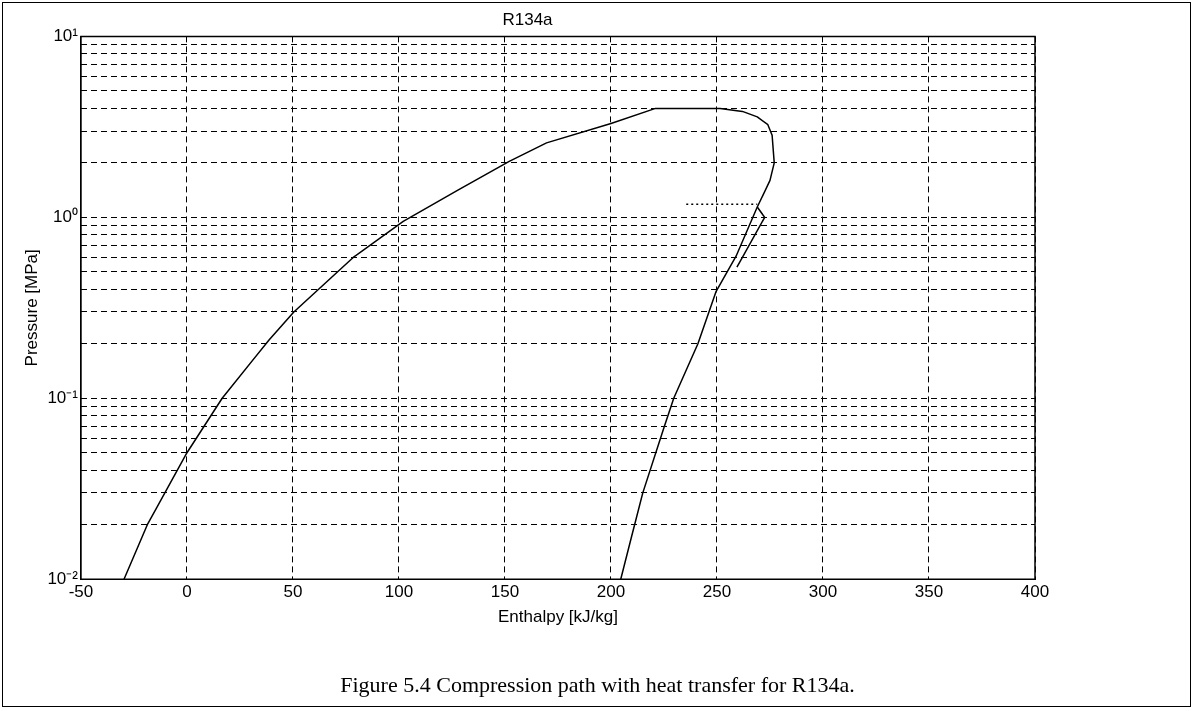 Image resolution: width=1195 pixels, height=711 pixels. What do you see at coordinates (63, 397) in the screenshot?
I see `y-tick-label: 10⁻¹` at bounding box center [63, 397].